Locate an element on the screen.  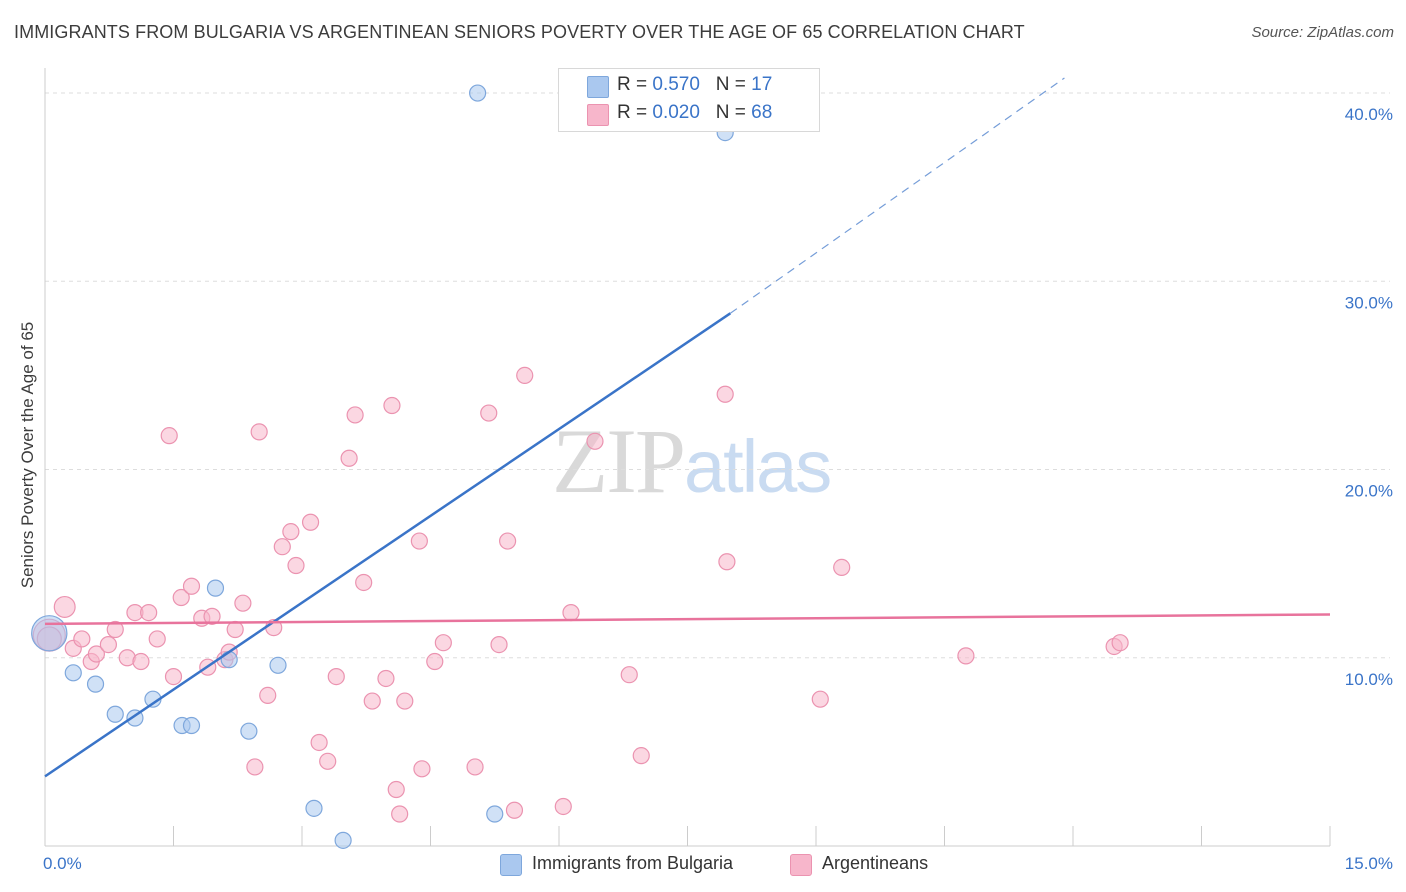
legend-label-argentineans: Argentineans is located at coordinates (875, 863).